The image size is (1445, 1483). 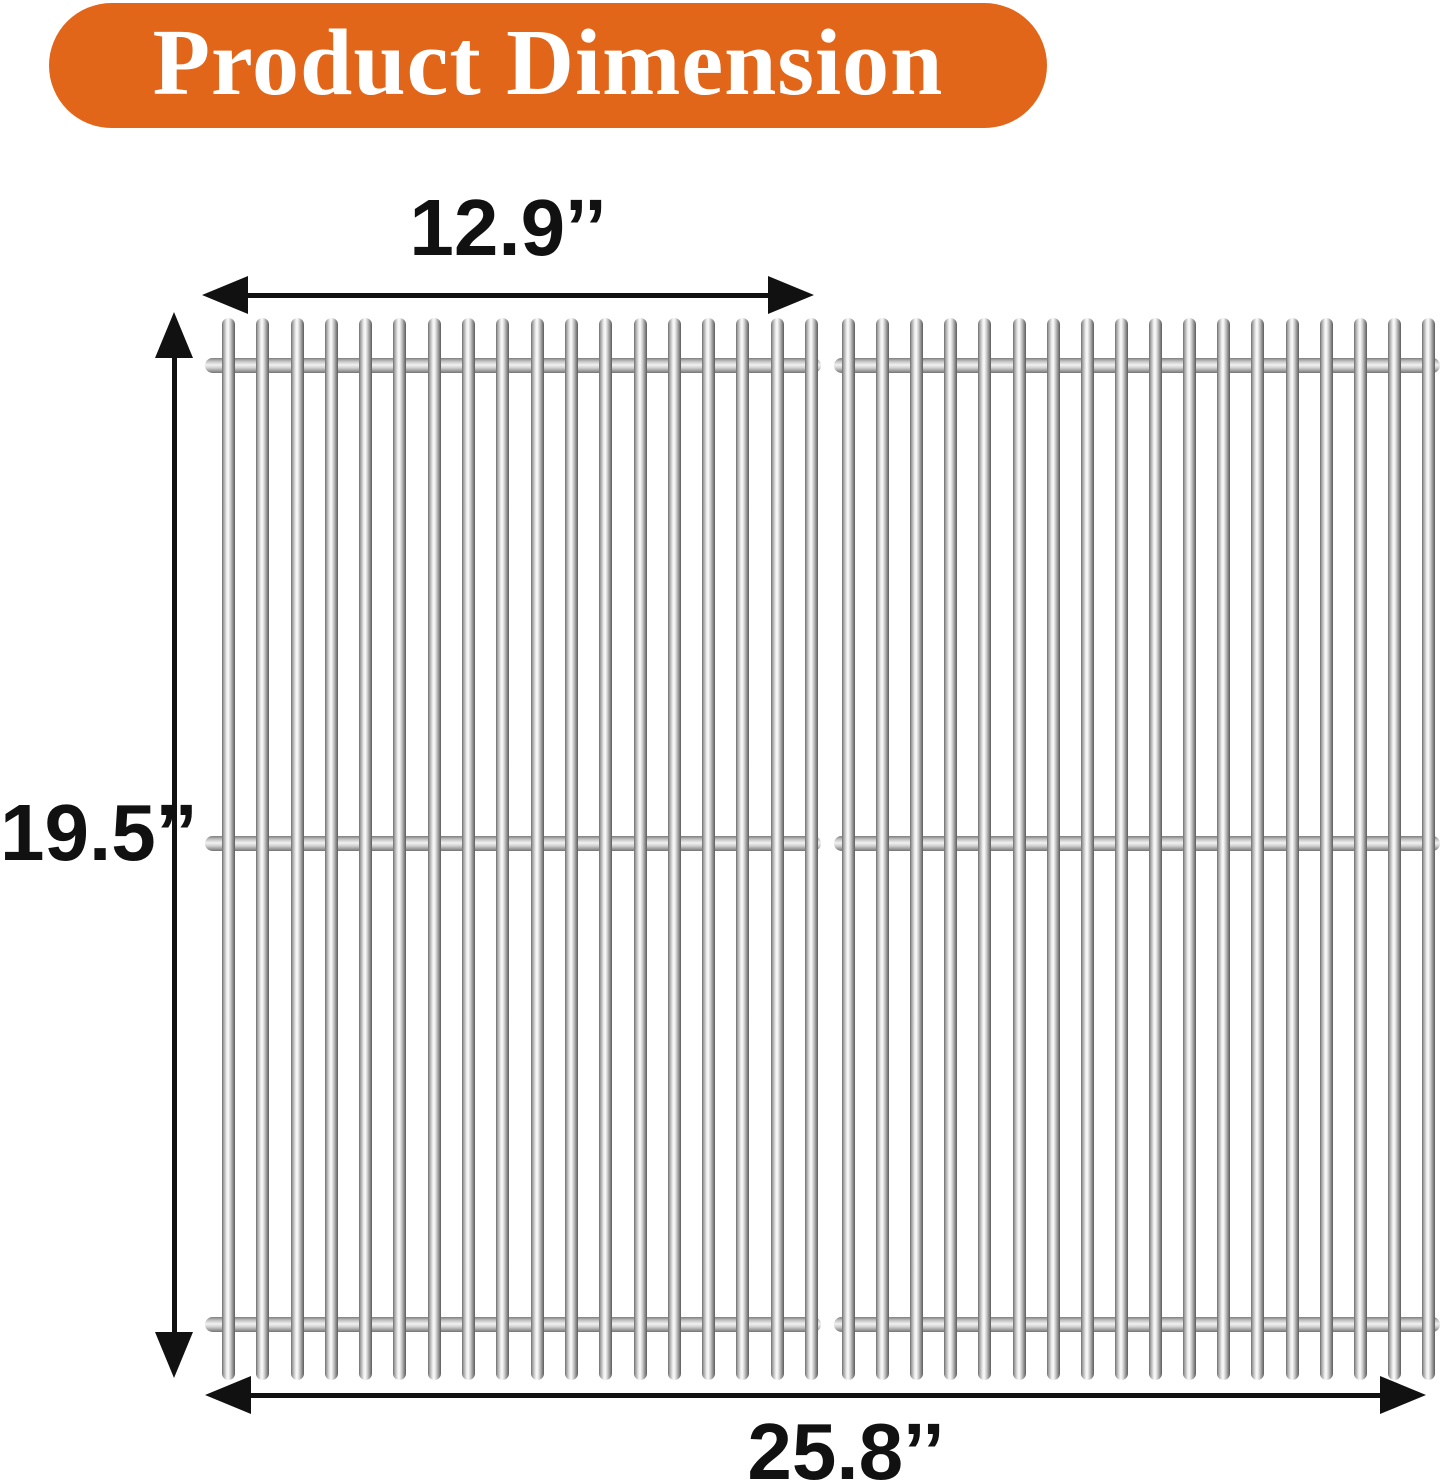 I want to click on total-width-arrow, so click(x=815, y=1395).